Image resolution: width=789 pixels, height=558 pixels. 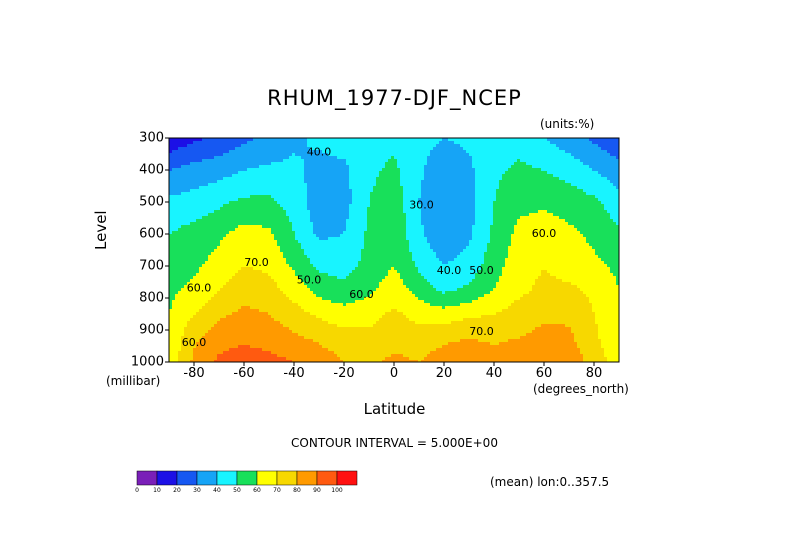 What do you see at coordinates (151, 298) in the screenshot?
I see `y-tick-label: 800` at bounding box center [151, 298].